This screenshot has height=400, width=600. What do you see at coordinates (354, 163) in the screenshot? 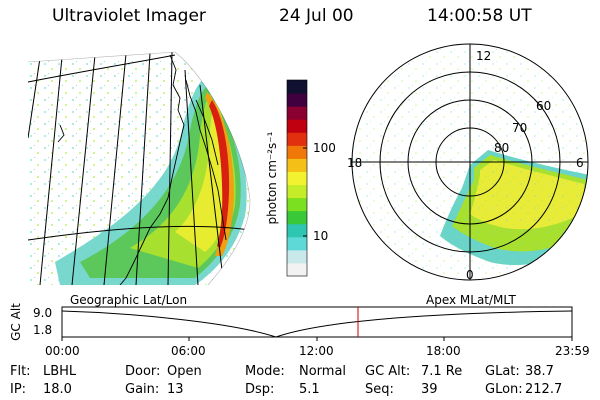
I see `mlt-label-18: 18` at bounding box center [354, 163].